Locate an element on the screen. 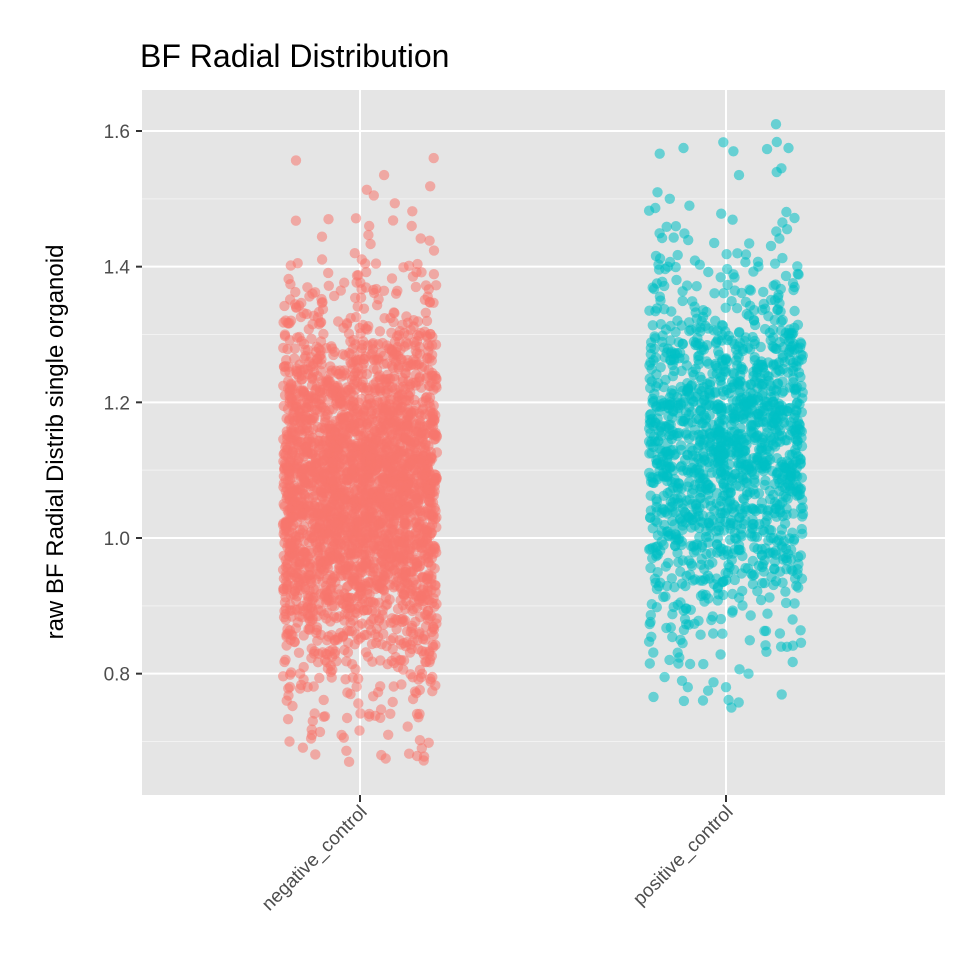  x-axis: negative_control positive_control is located at coordinates (498, 855).